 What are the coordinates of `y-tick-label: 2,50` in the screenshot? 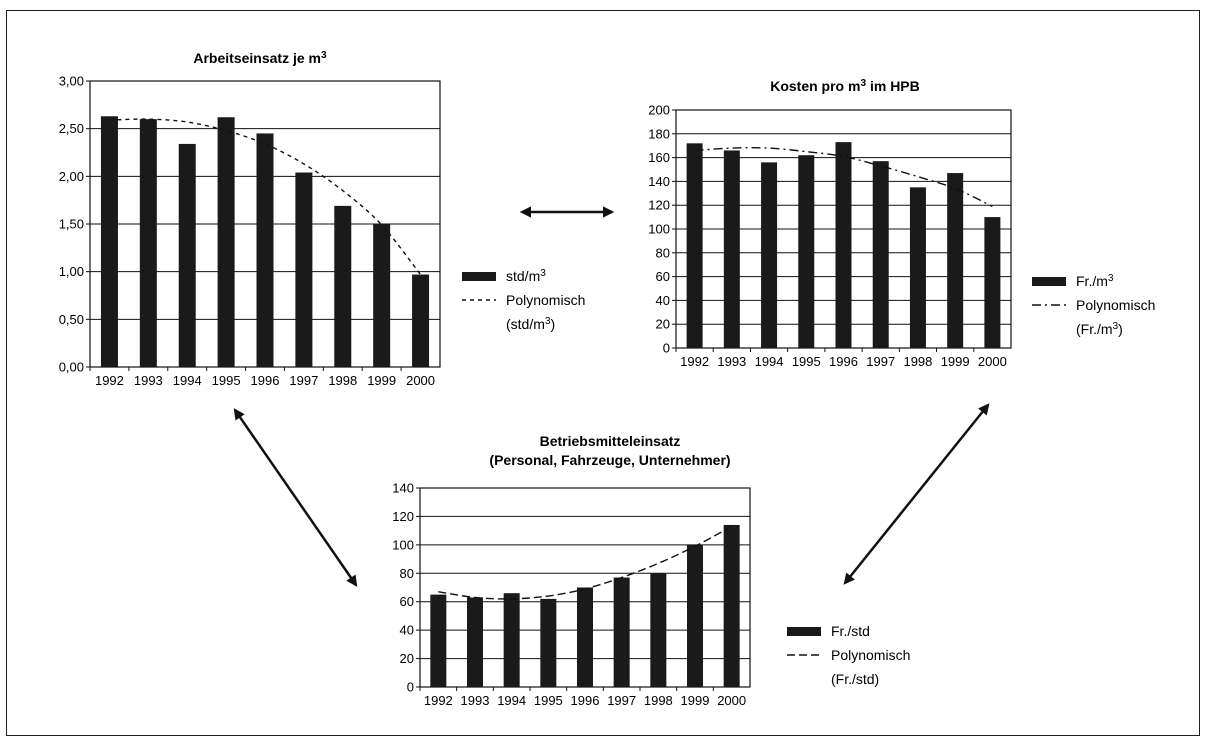 It's located at (71, 128).